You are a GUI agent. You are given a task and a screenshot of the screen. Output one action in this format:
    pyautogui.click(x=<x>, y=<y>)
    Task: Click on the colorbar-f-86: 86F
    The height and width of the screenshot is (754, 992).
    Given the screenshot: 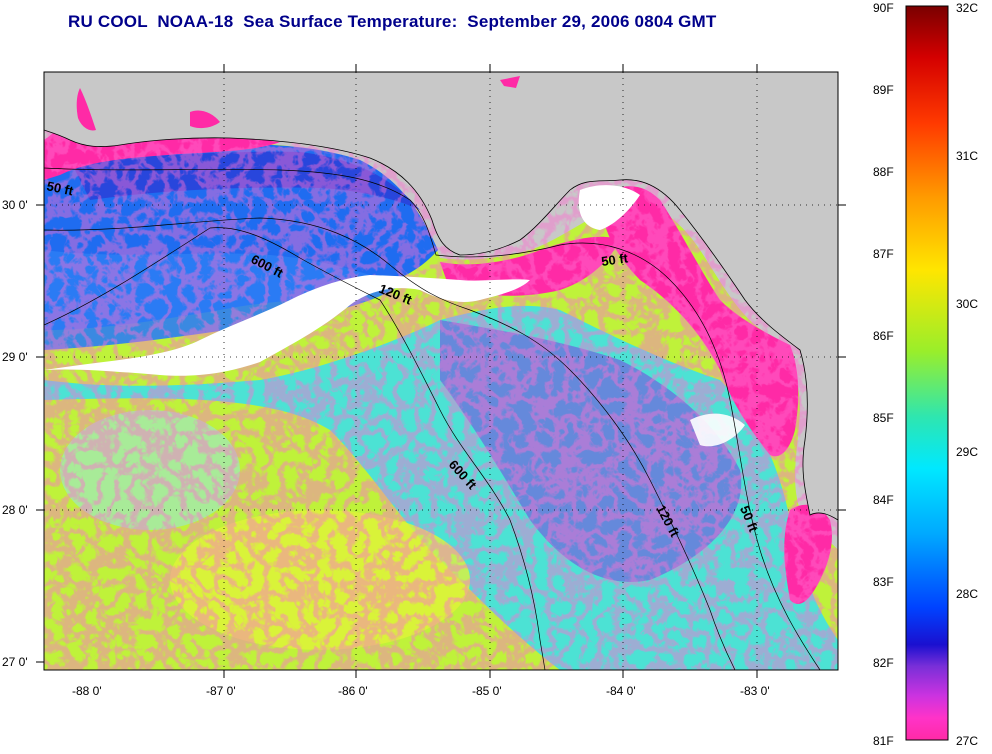 What is the action you would take?
    pyautogui.click(x=883, y=336)
    